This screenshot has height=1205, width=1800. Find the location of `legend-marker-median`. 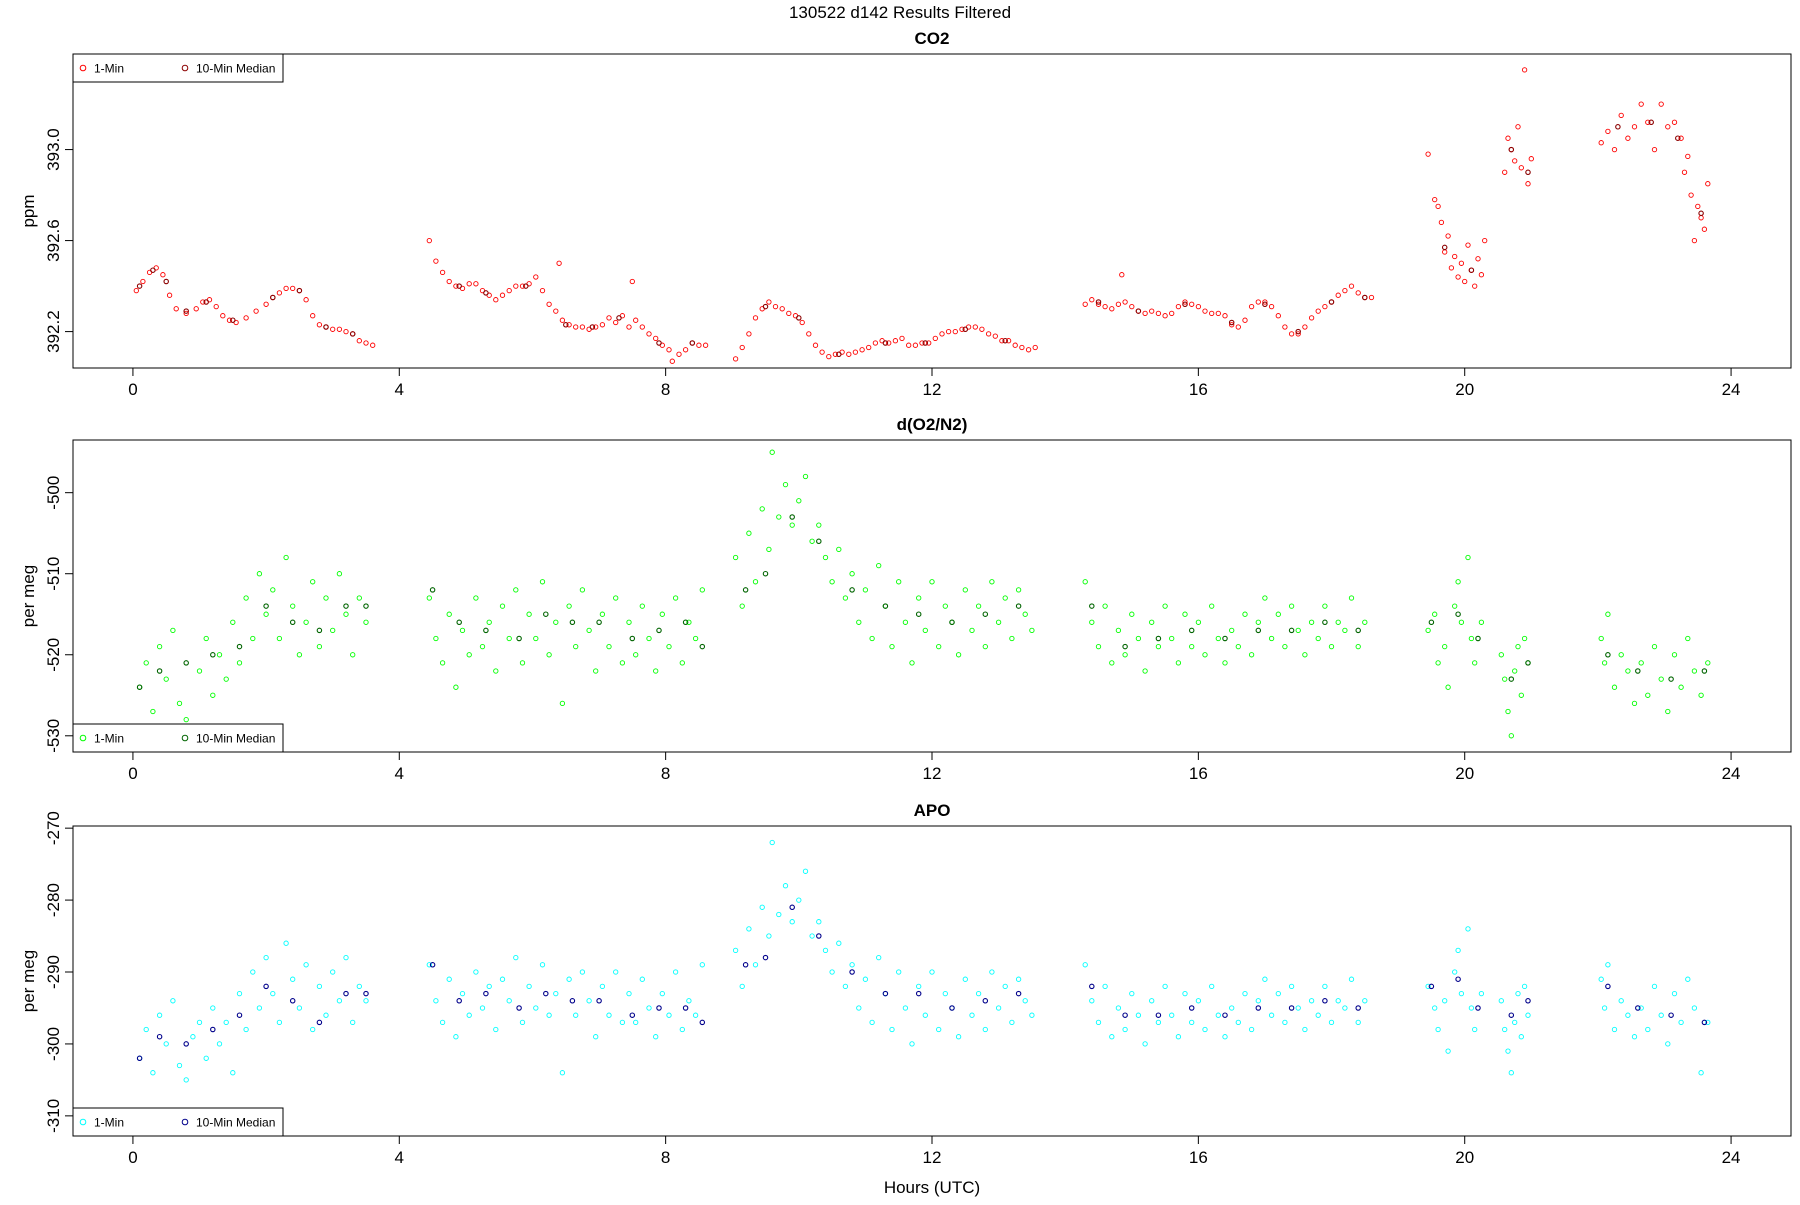

legend-marker-median is located at coordinates (185, 68).